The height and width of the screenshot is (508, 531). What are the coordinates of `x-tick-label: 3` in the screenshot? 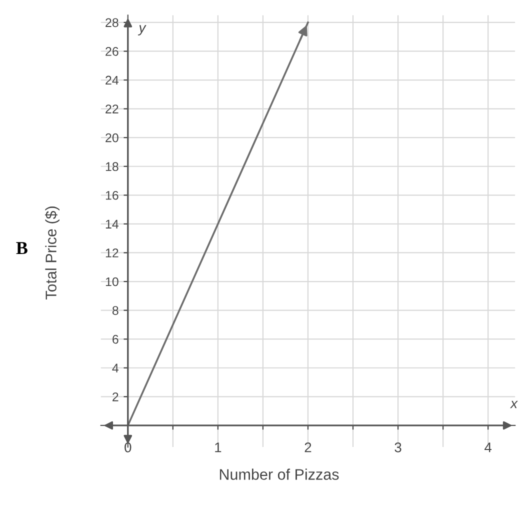 It's located at (398, 447).